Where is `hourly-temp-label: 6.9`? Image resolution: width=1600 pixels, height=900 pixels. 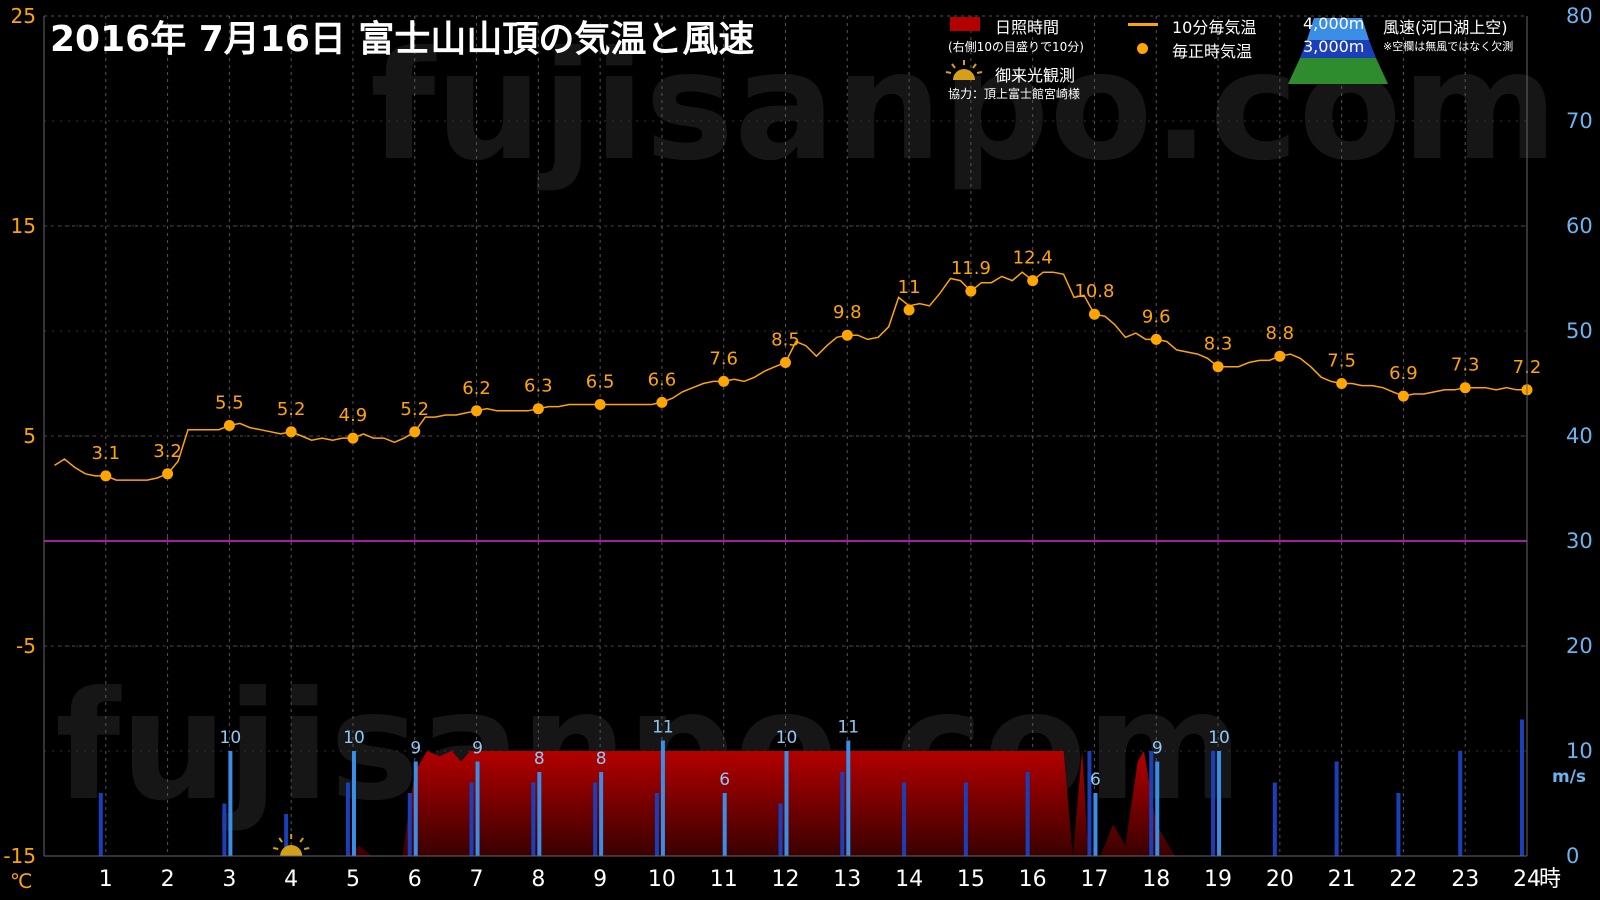
hourly-temp-label: 6.9 is located at coordinates (1403, 373).